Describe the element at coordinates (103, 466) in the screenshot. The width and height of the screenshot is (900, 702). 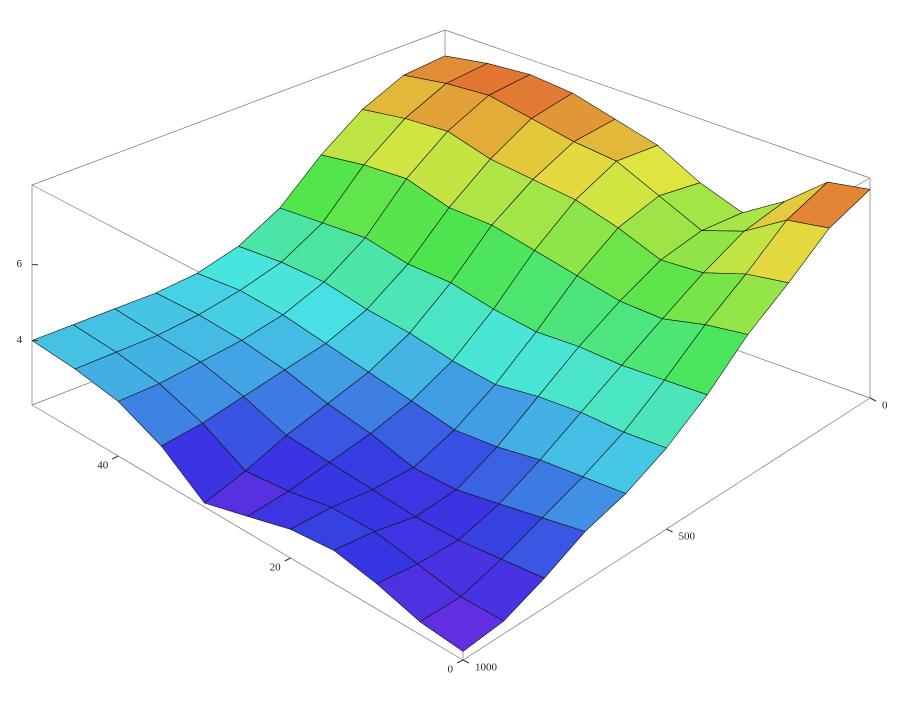
I see `y-tick-label: 40` at that location.